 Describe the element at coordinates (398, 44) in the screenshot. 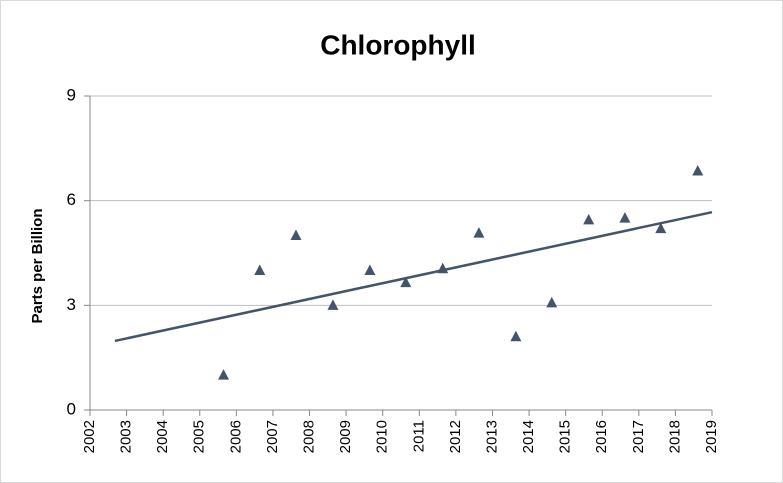

I see `chart-title: Chlorophyll` at that location.